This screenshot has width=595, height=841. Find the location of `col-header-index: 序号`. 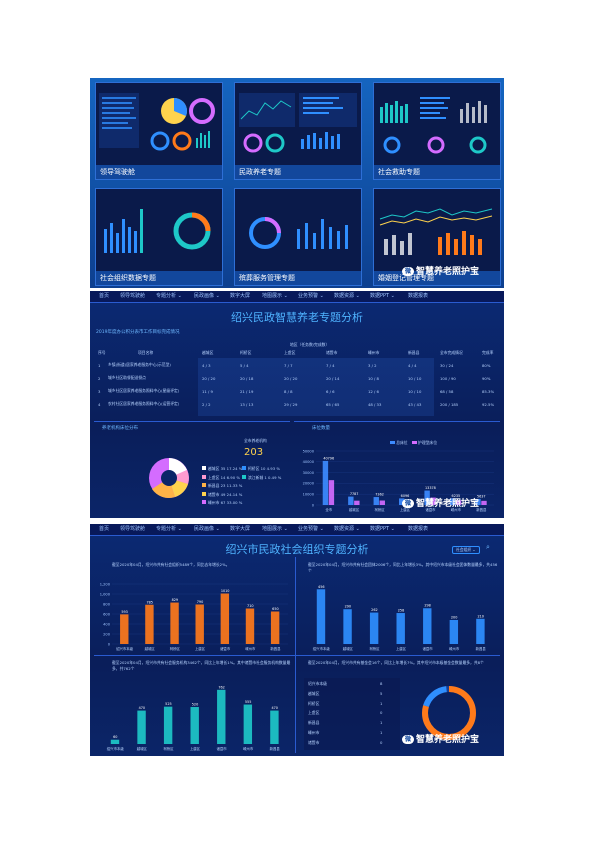

col-header-index: 序号 is located at coordinates (102, 352).